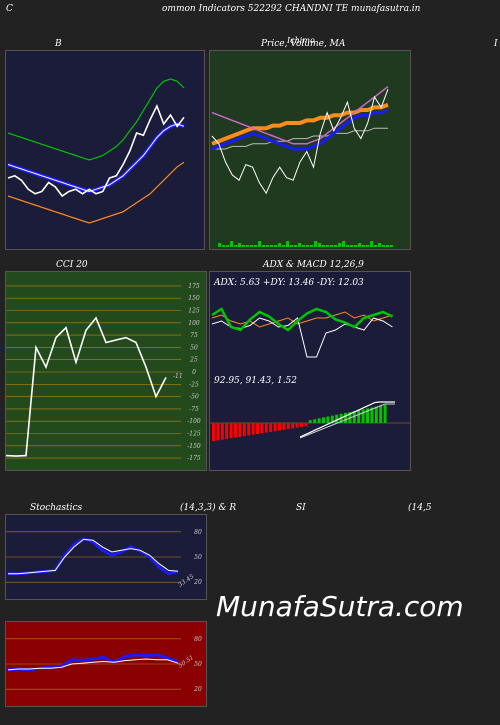 The image size is (500, 725). What do you see at coordinates (9, 9) in the screenshot?
I see `header-letter: C` at bounding box center [9, 9].